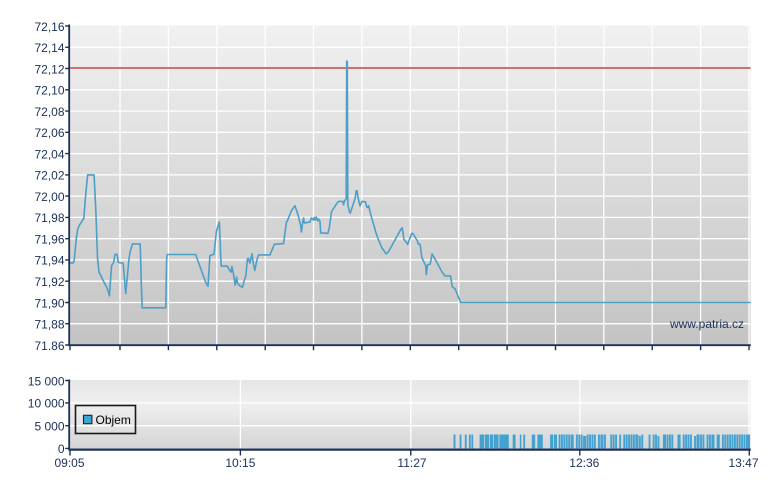 Image resolution: width=780 pixels, height=490 pixels. I want to click on svg-text: 12:36, so click(584, 463).